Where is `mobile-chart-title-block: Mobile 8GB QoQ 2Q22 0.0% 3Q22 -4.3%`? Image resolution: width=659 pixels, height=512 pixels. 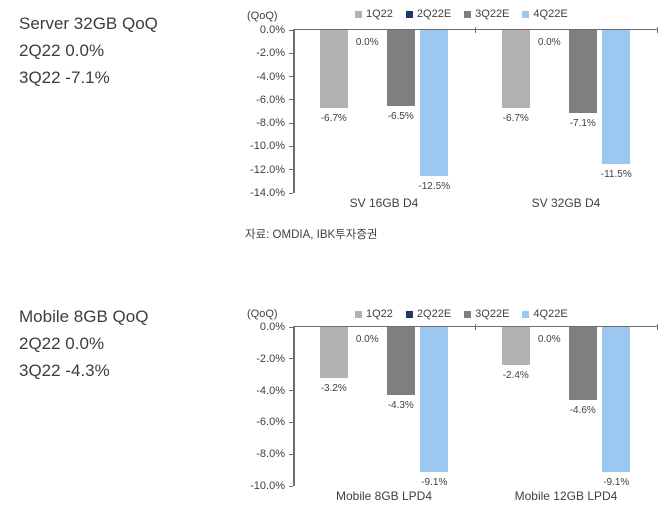
mobile-chart-title-block: Mobile 8GB QoQ 2Q22 0.0% 3Q22 -4.3% is located at coordinates (83, 343).